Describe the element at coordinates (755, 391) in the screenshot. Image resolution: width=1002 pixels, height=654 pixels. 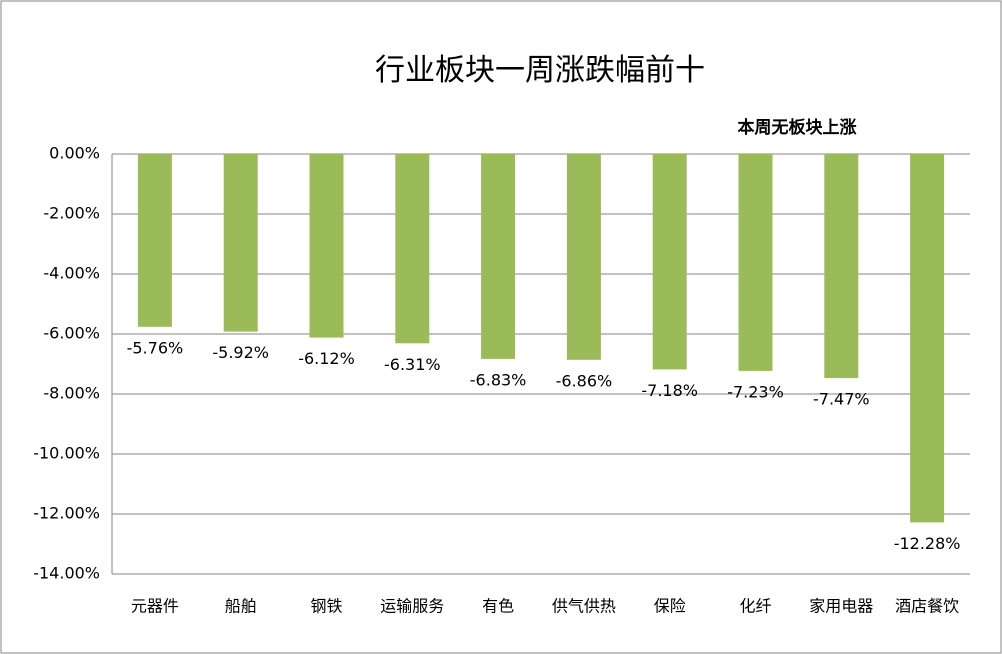
I see `value-label: -7.23%` at that location.